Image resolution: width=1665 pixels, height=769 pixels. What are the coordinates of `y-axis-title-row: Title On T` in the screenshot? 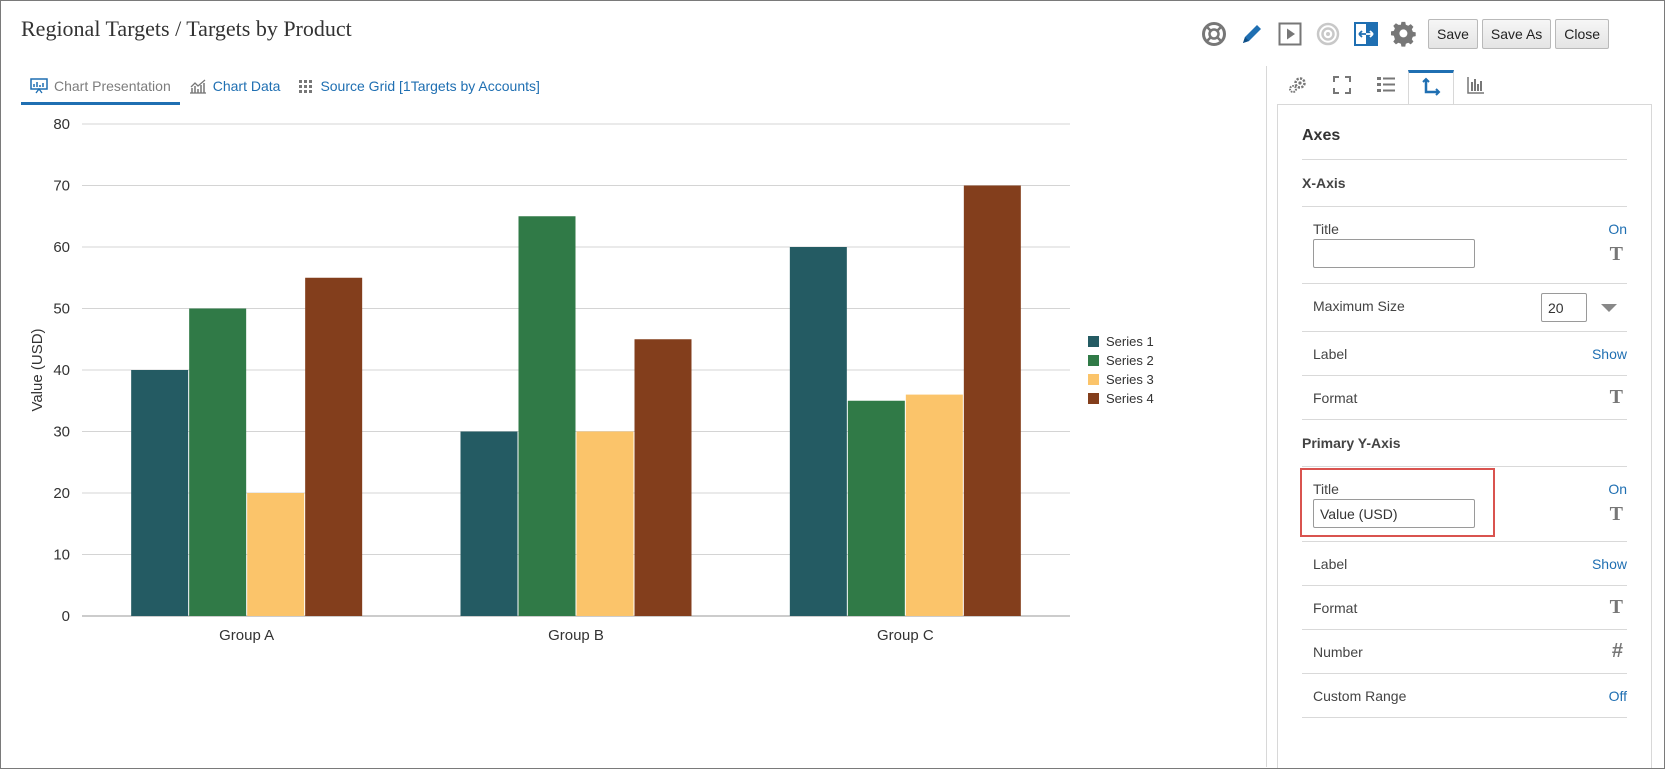 It's located at (1463, 504).